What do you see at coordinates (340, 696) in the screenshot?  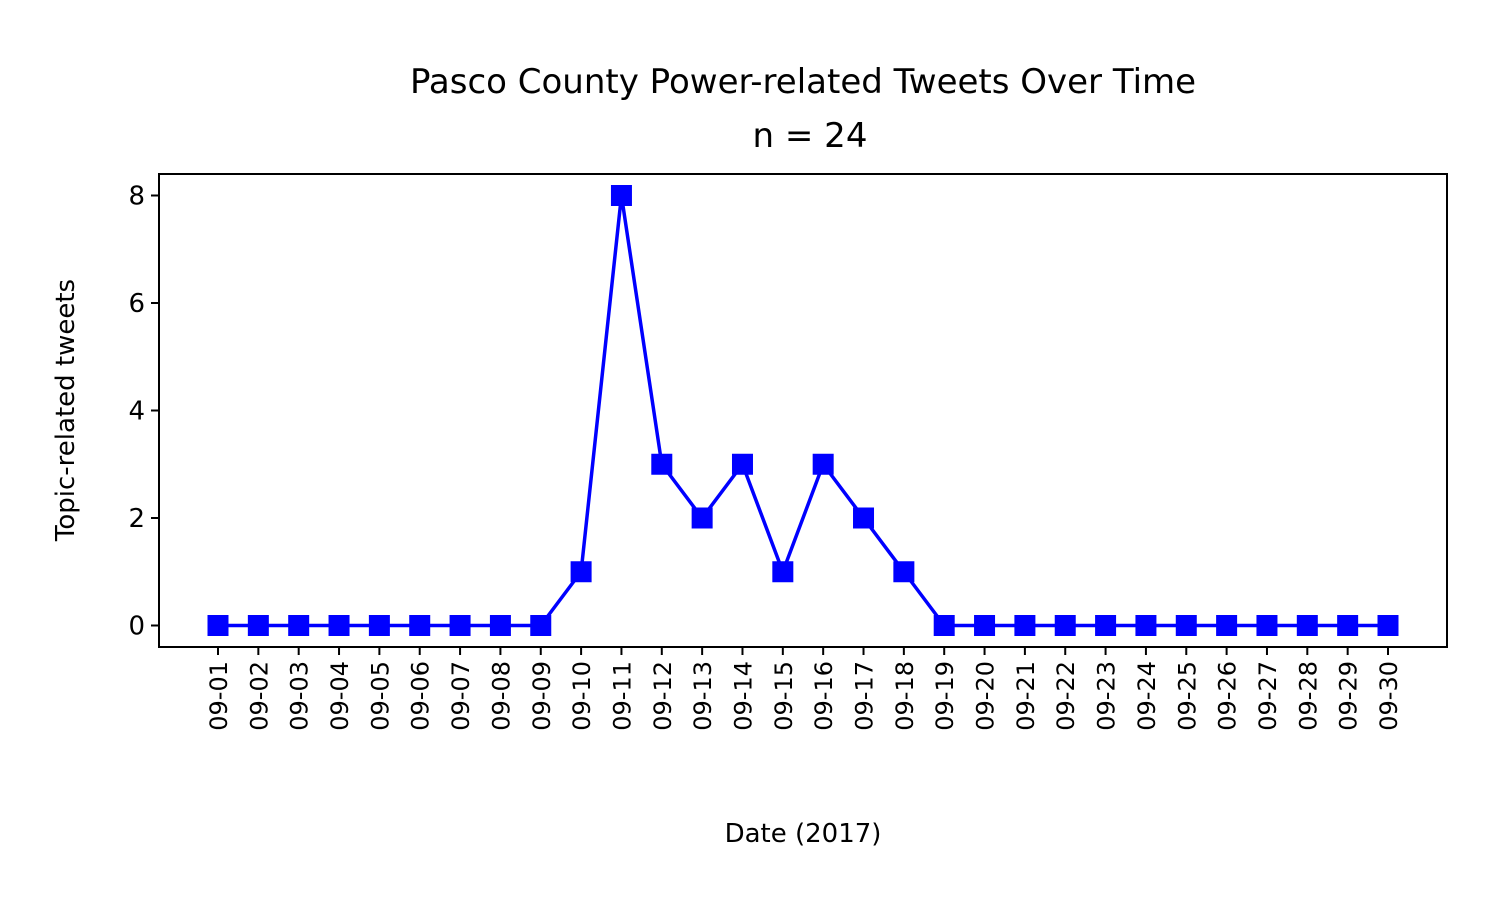 I see `x-tick-label-3: 09-04` at bounding box center [340, 696].